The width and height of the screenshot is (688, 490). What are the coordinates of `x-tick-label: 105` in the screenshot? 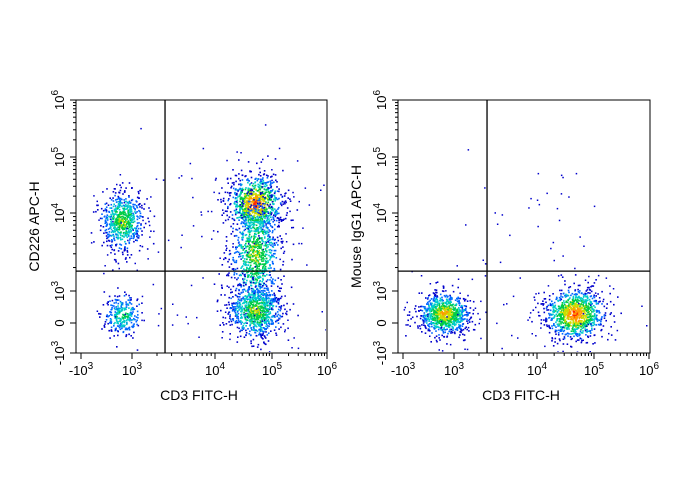 It's located at (272, 369).